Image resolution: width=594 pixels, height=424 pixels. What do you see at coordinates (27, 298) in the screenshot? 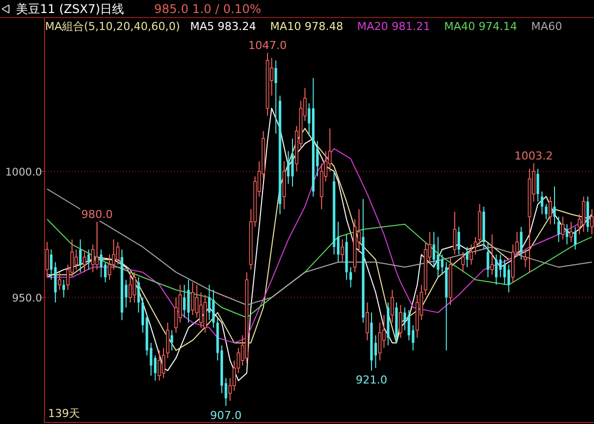
I see `y-tick-label: 950.0` at bounding box center [27, 298].